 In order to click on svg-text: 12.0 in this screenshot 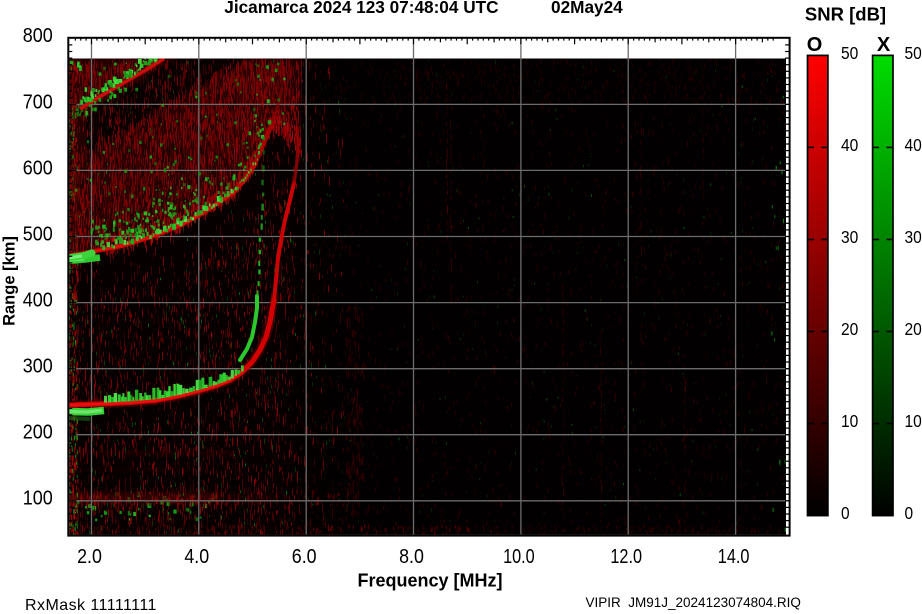, I will do `click(626, 557)`.